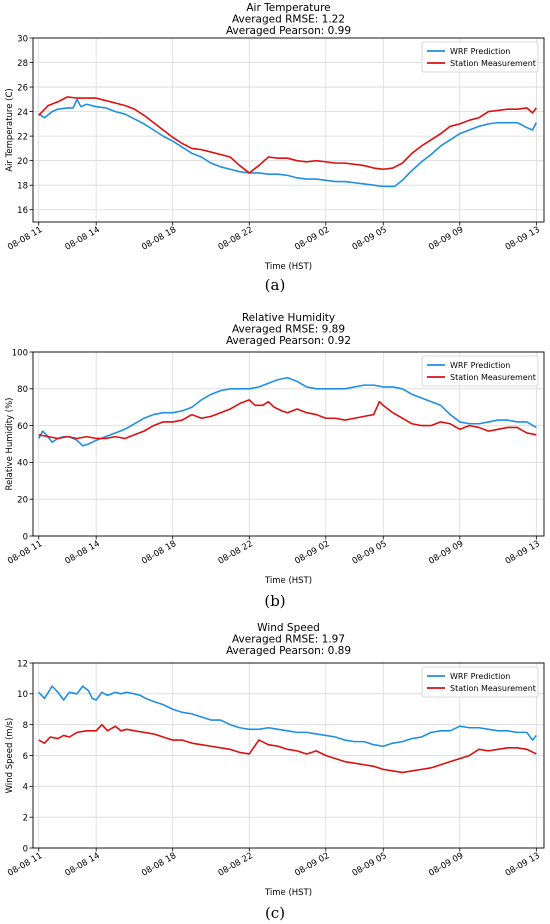  Describe the element at coordinates (22, 64) in the screenshot. I see `y-tick-label: 28` at that location.